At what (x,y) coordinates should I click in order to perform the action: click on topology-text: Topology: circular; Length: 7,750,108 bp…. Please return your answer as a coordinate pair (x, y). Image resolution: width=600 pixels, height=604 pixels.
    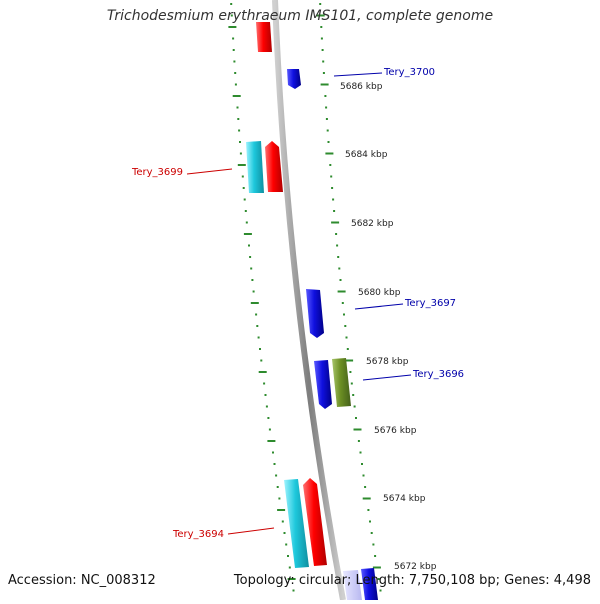
    Looking at the image, I should click on (412, 580).